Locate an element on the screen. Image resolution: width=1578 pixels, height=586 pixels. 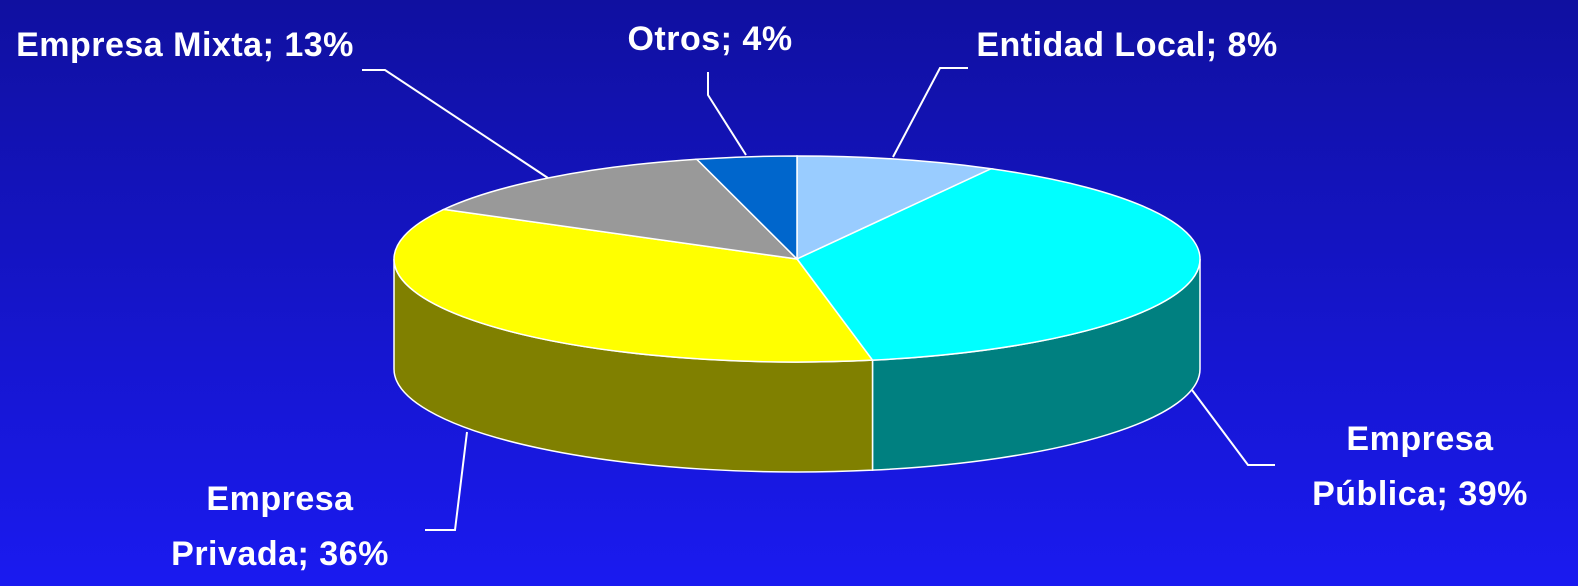
category-label: Empresa Privada is located at coordinates (262, 526).